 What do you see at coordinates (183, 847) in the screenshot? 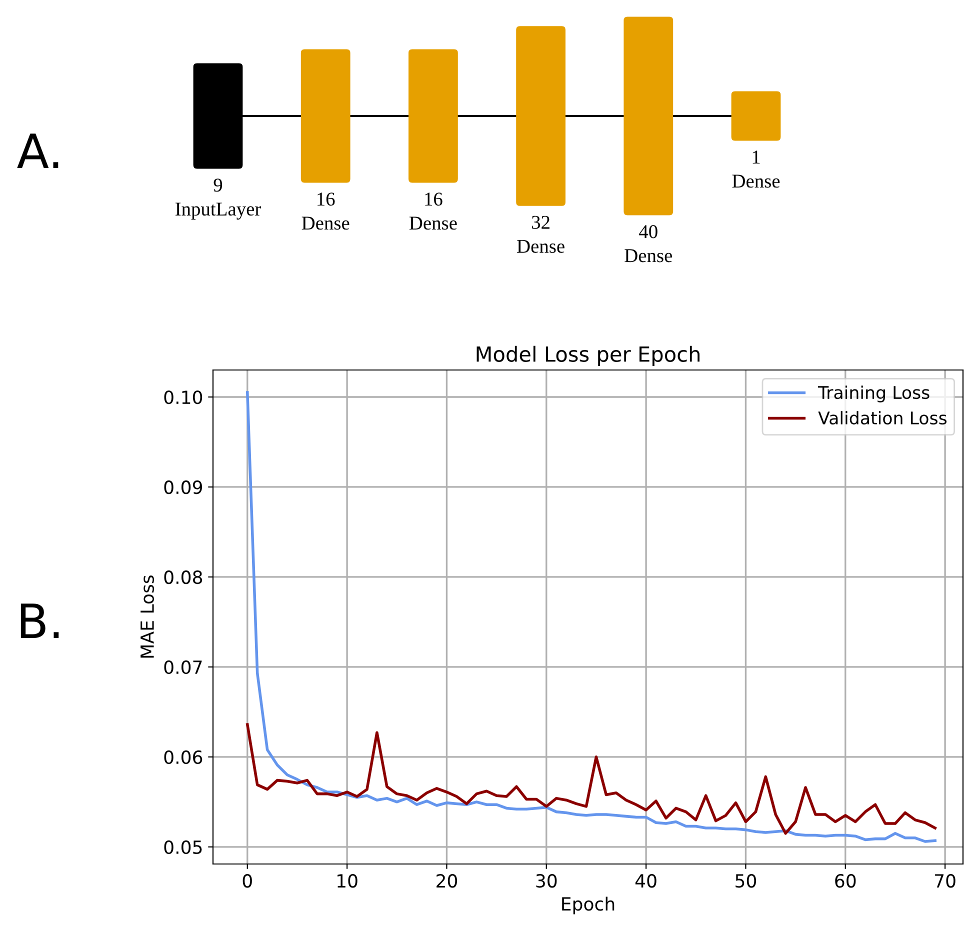
I see `y-tick-label: 0.05` at bounding box center [183, 847].